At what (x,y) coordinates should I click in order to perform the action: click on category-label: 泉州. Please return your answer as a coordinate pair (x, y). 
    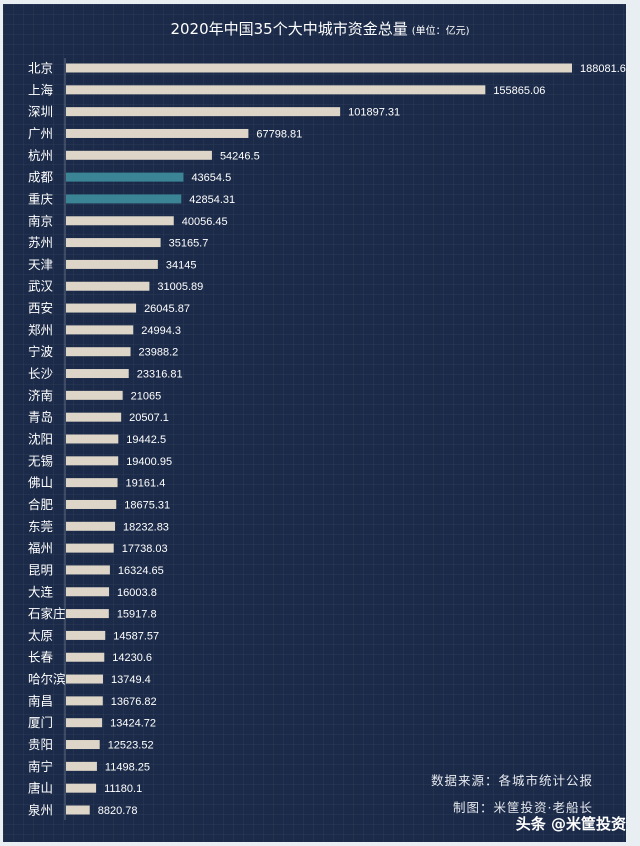
    Looking at the image, I should click on (40, 810).